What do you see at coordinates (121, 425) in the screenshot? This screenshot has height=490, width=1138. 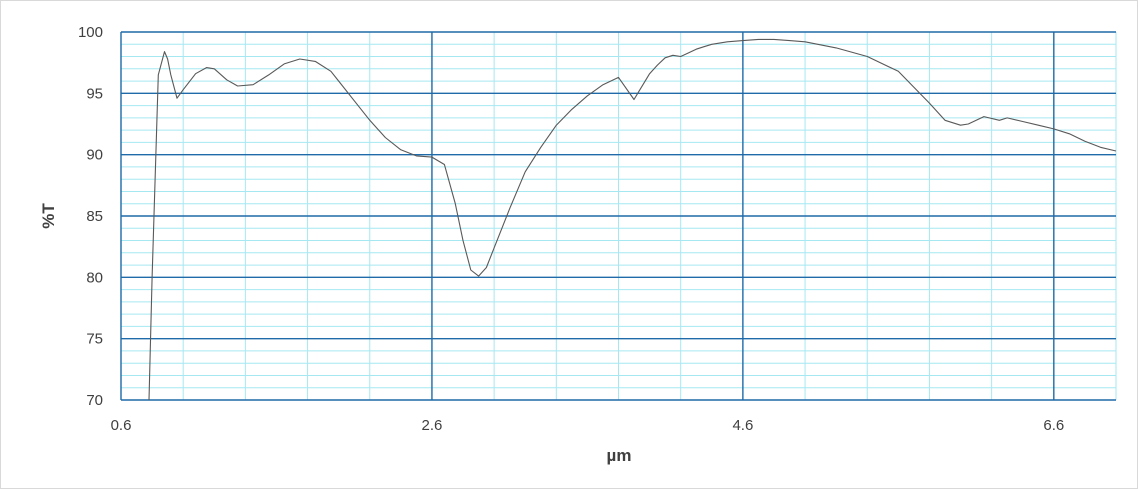 I see `x-tick-label: 0.6` at bounding box center [121, 425].